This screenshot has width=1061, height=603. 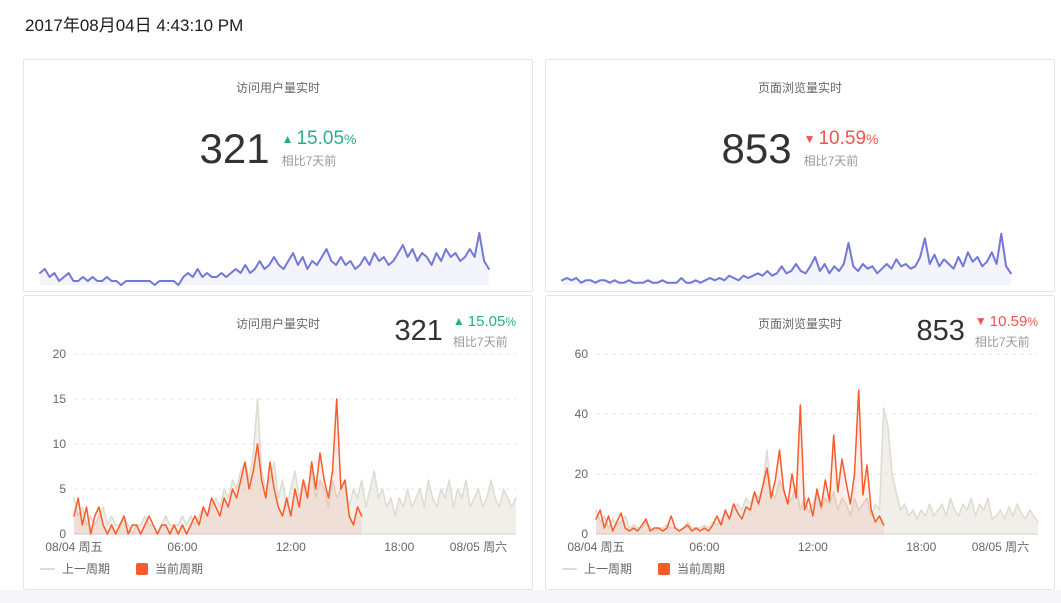 I want to click on pageviews-sparkline-chart, so click(x=796, y=255).